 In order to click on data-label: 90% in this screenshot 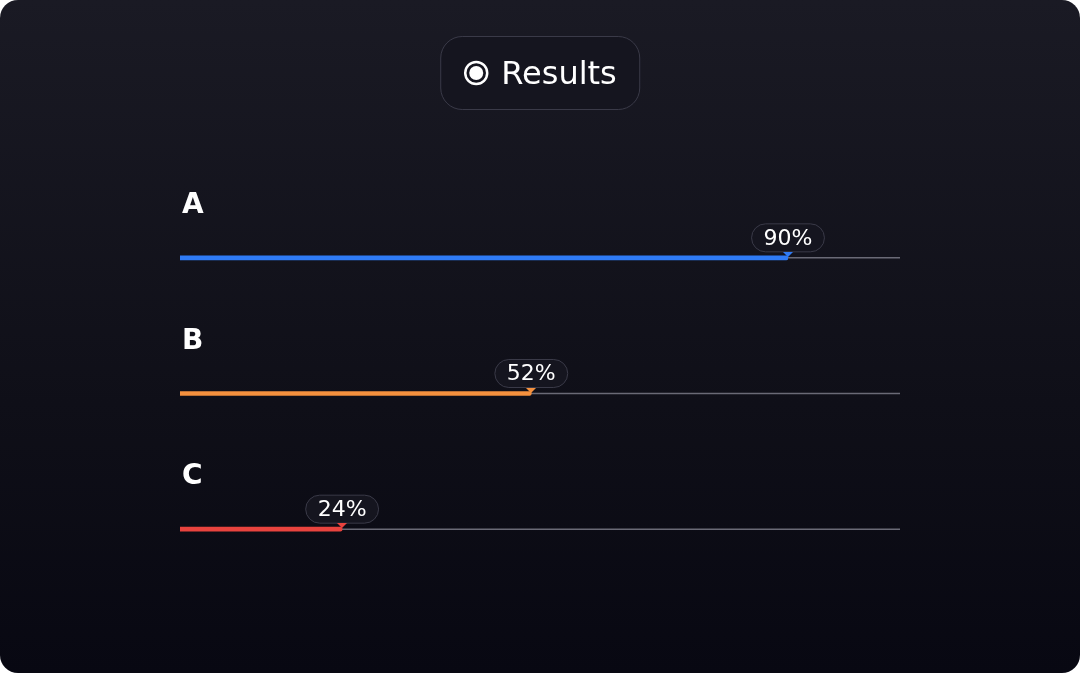, I will do `click(788, 237)`.